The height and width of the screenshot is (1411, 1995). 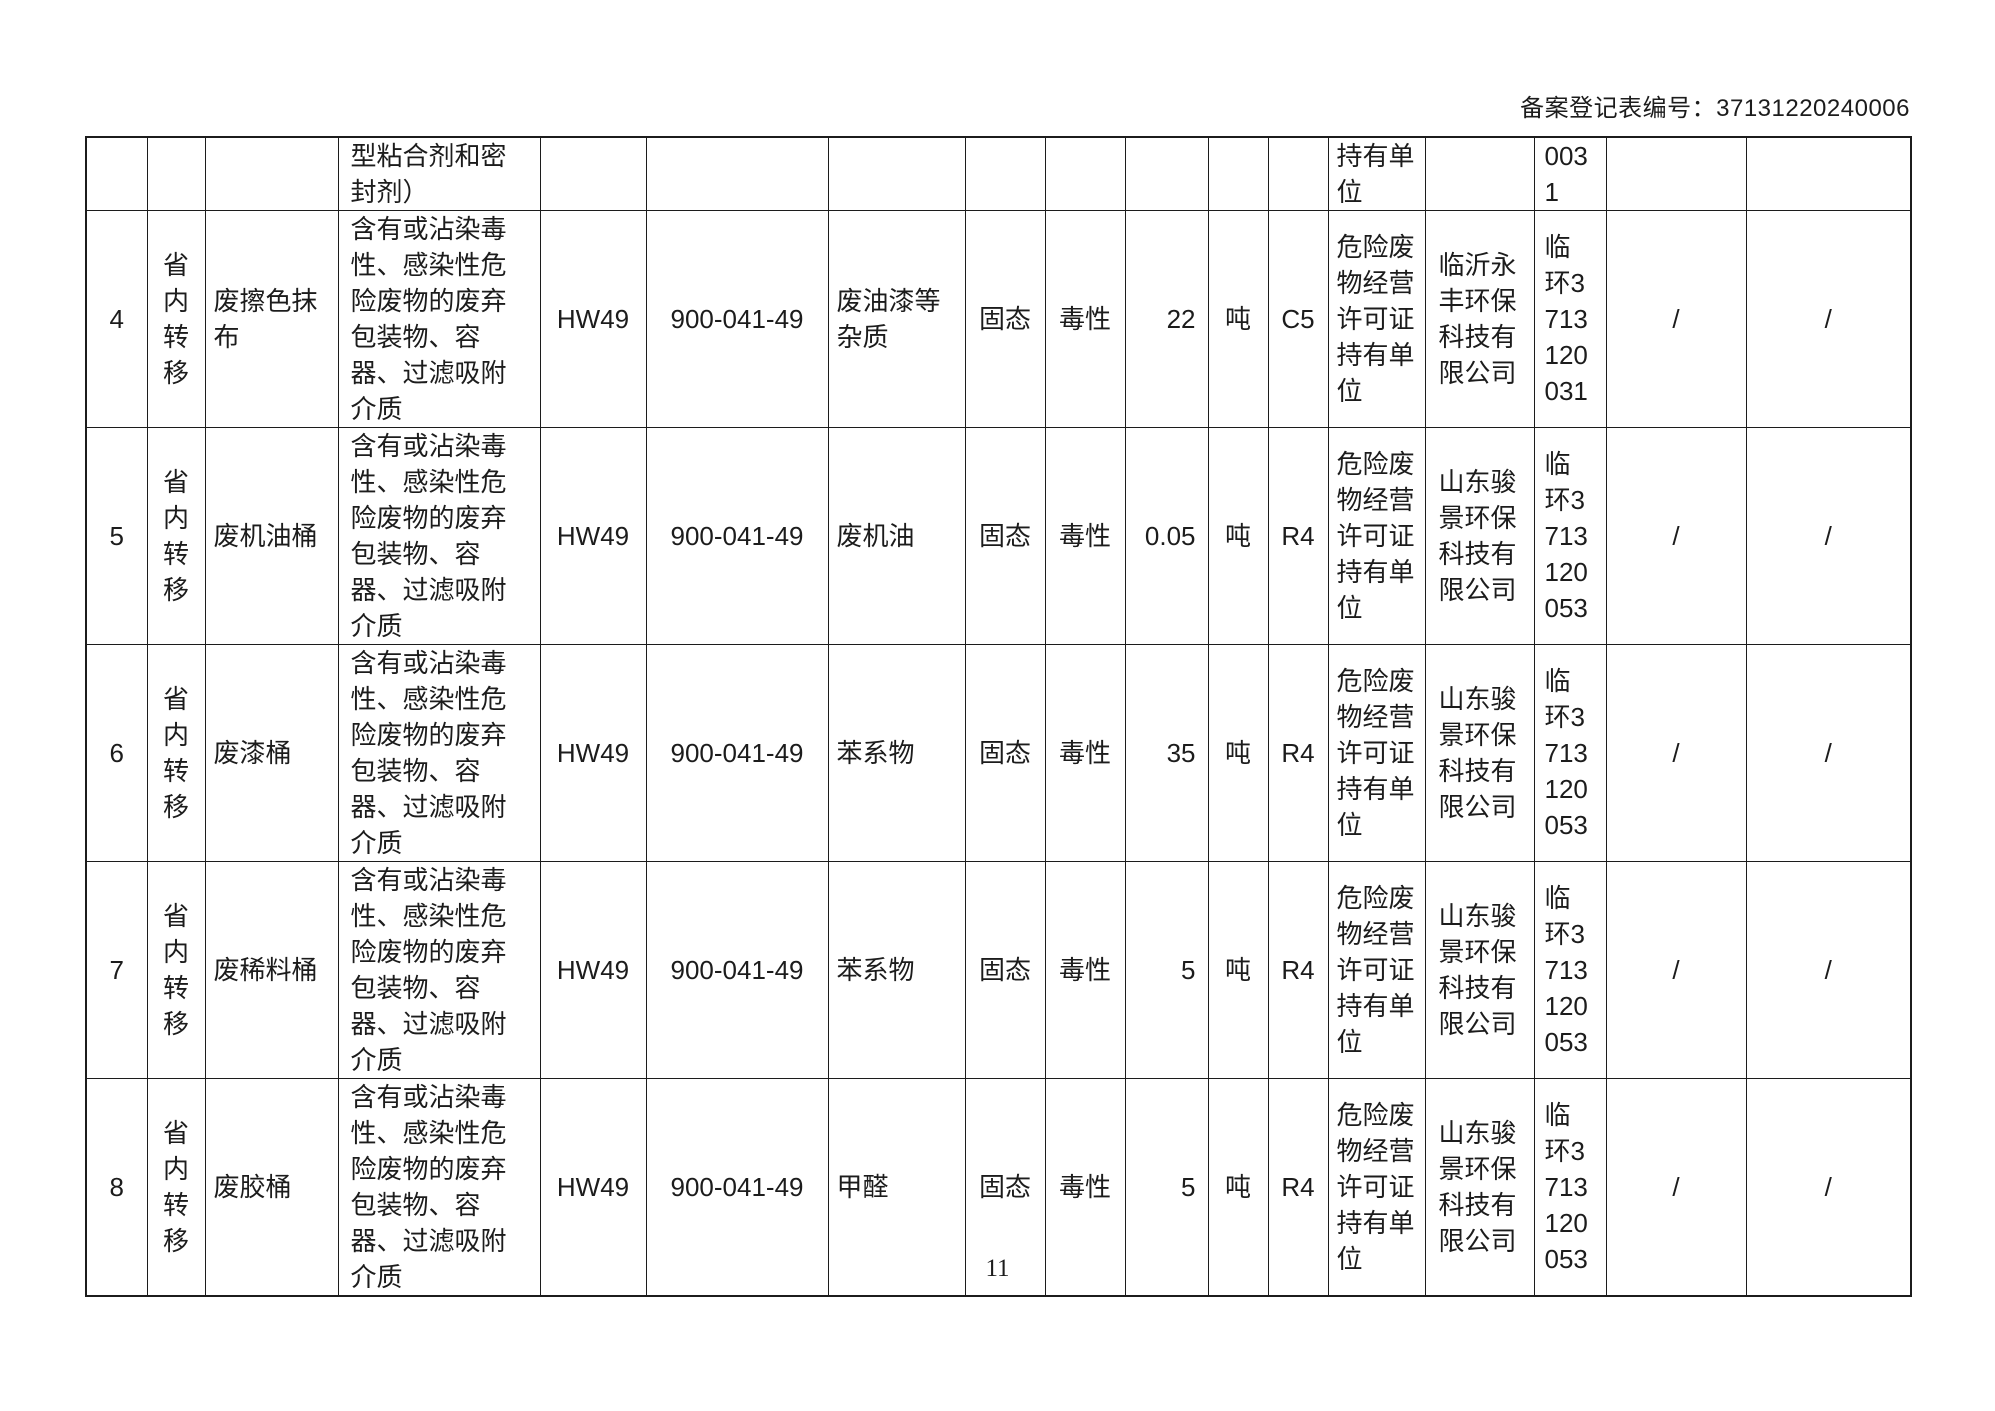 What do you see at coordinates (271, 753) in the screenshot?
I see `cell-waste-name: 废漆桶` at bounding box center [271, 753].